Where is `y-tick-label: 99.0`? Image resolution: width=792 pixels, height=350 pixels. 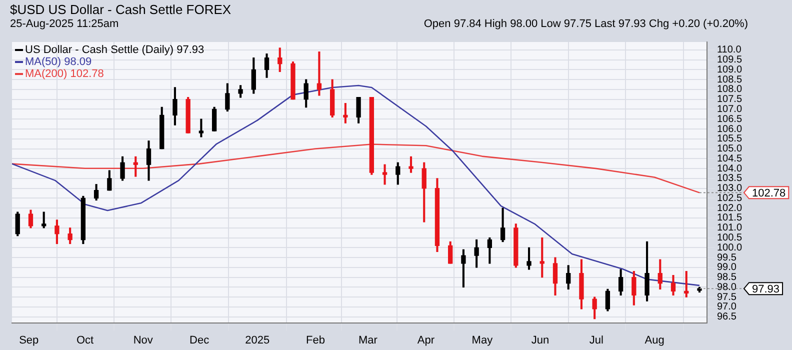 y-tick-label: 99.0 is located at coordinates (726, 268).